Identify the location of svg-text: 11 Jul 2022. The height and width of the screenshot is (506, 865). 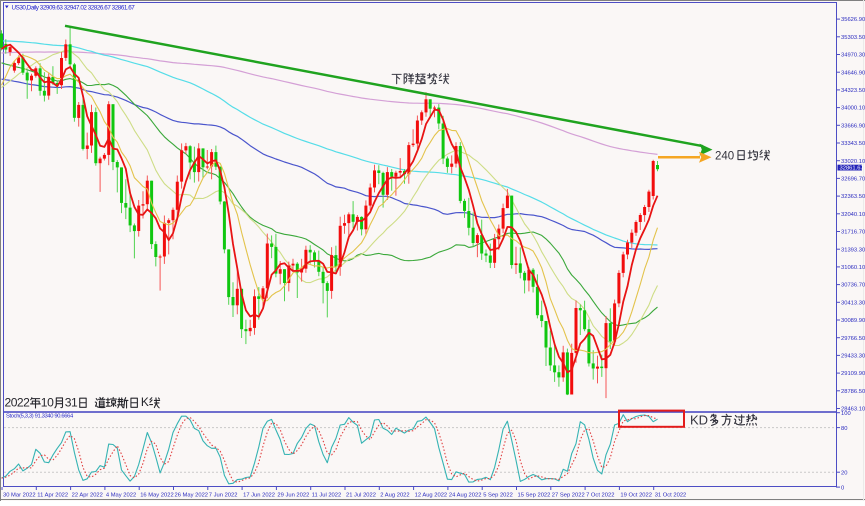
(327, 495).